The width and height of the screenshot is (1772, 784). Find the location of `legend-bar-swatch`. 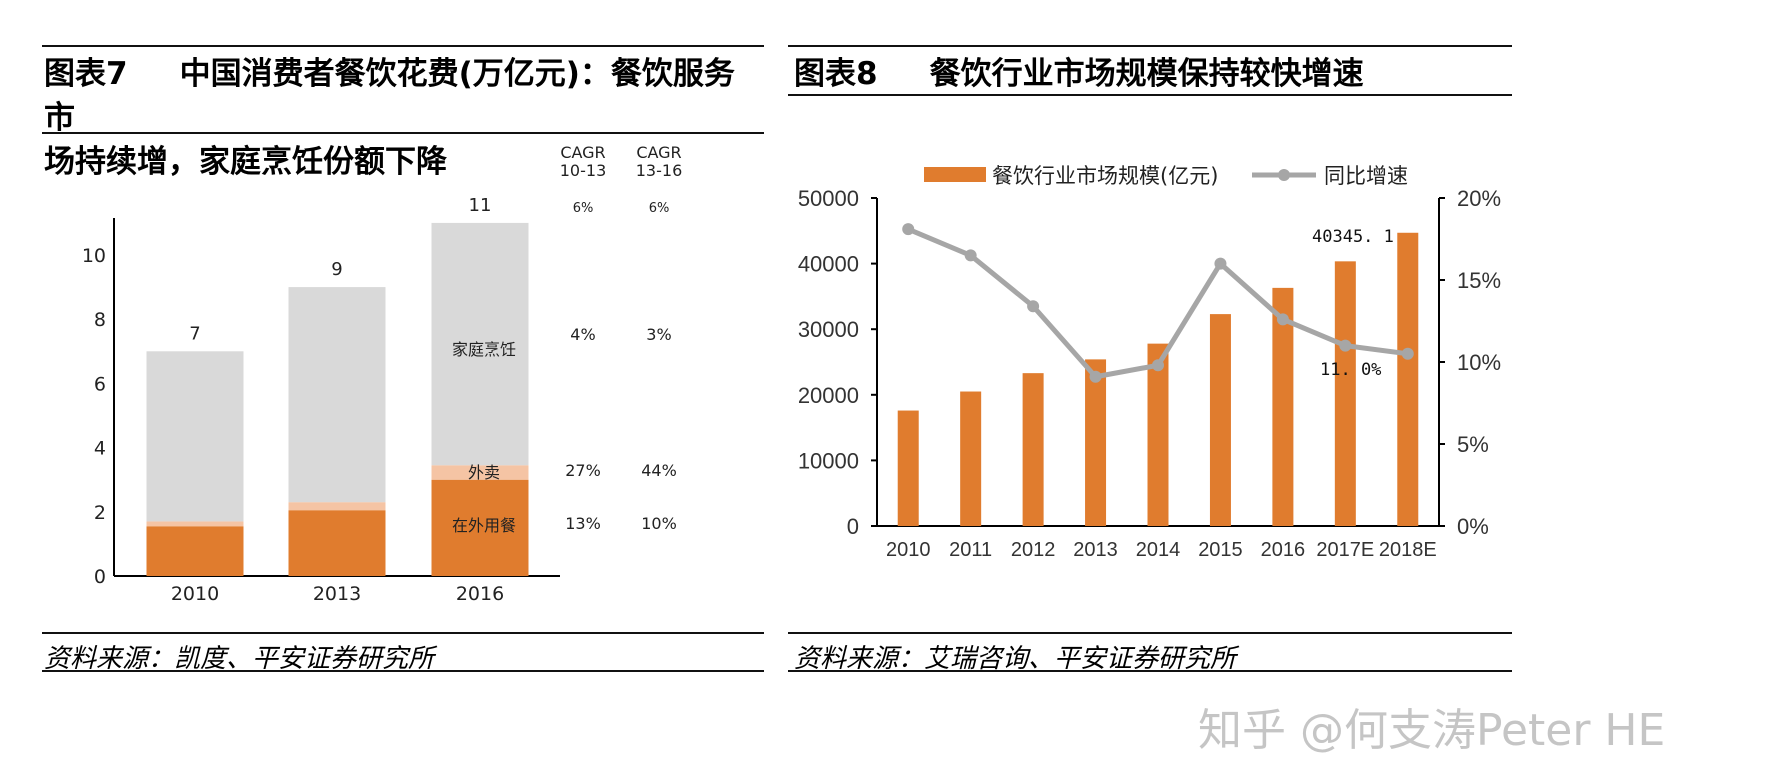

legend-bar-swatch is located at coordinates (955, 174).